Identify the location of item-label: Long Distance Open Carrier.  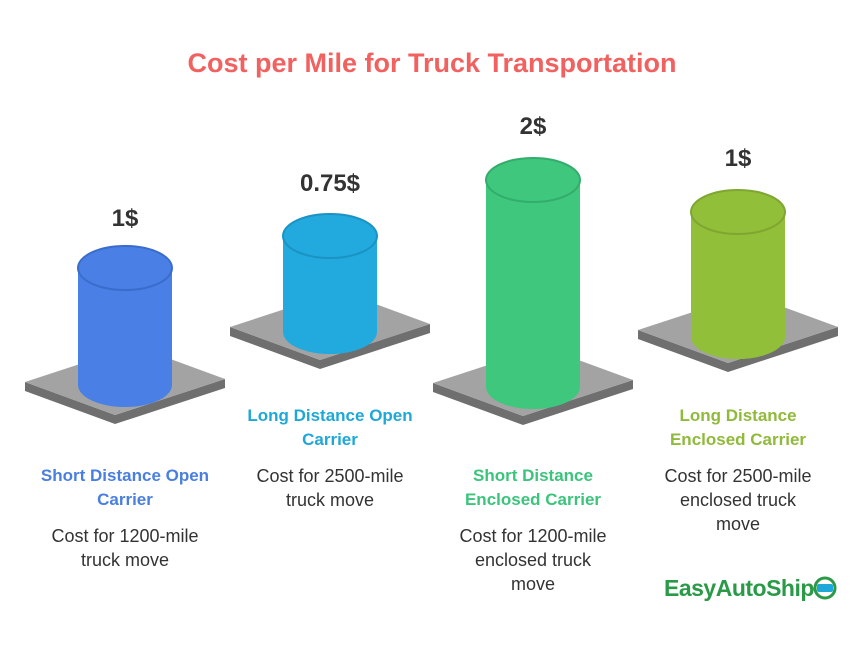
(330, 427).